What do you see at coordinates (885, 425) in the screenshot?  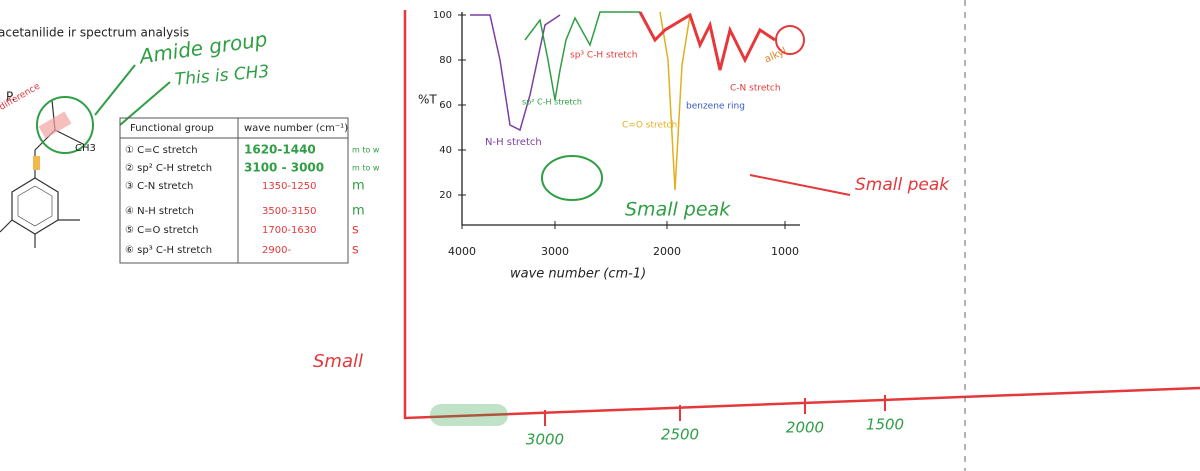 I see `axis-label: 1500` at bounding box center [885, 425].